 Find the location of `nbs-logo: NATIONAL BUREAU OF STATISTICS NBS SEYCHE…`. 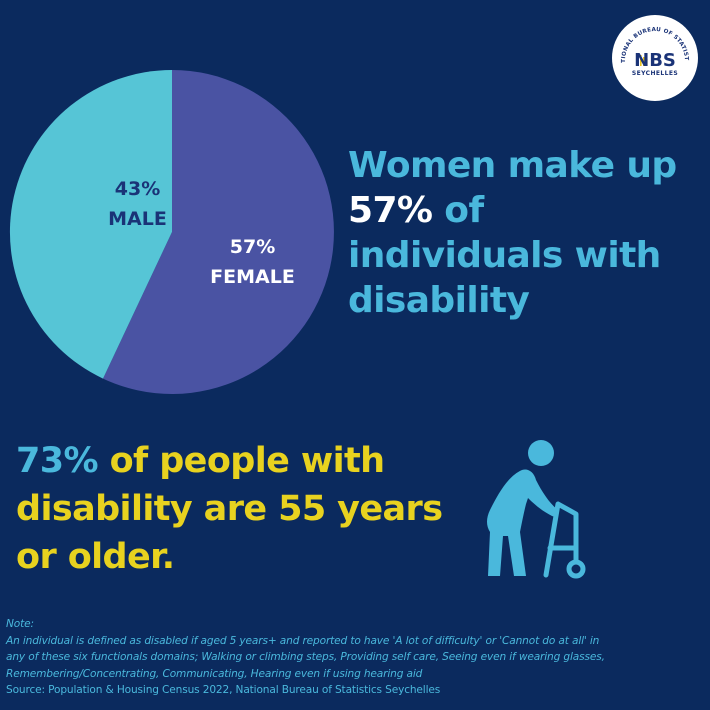

nbs-logo: NATIONAL BUREAU OF STATISTICS NBS SEYCHE… is located at coordinates (655, 58).